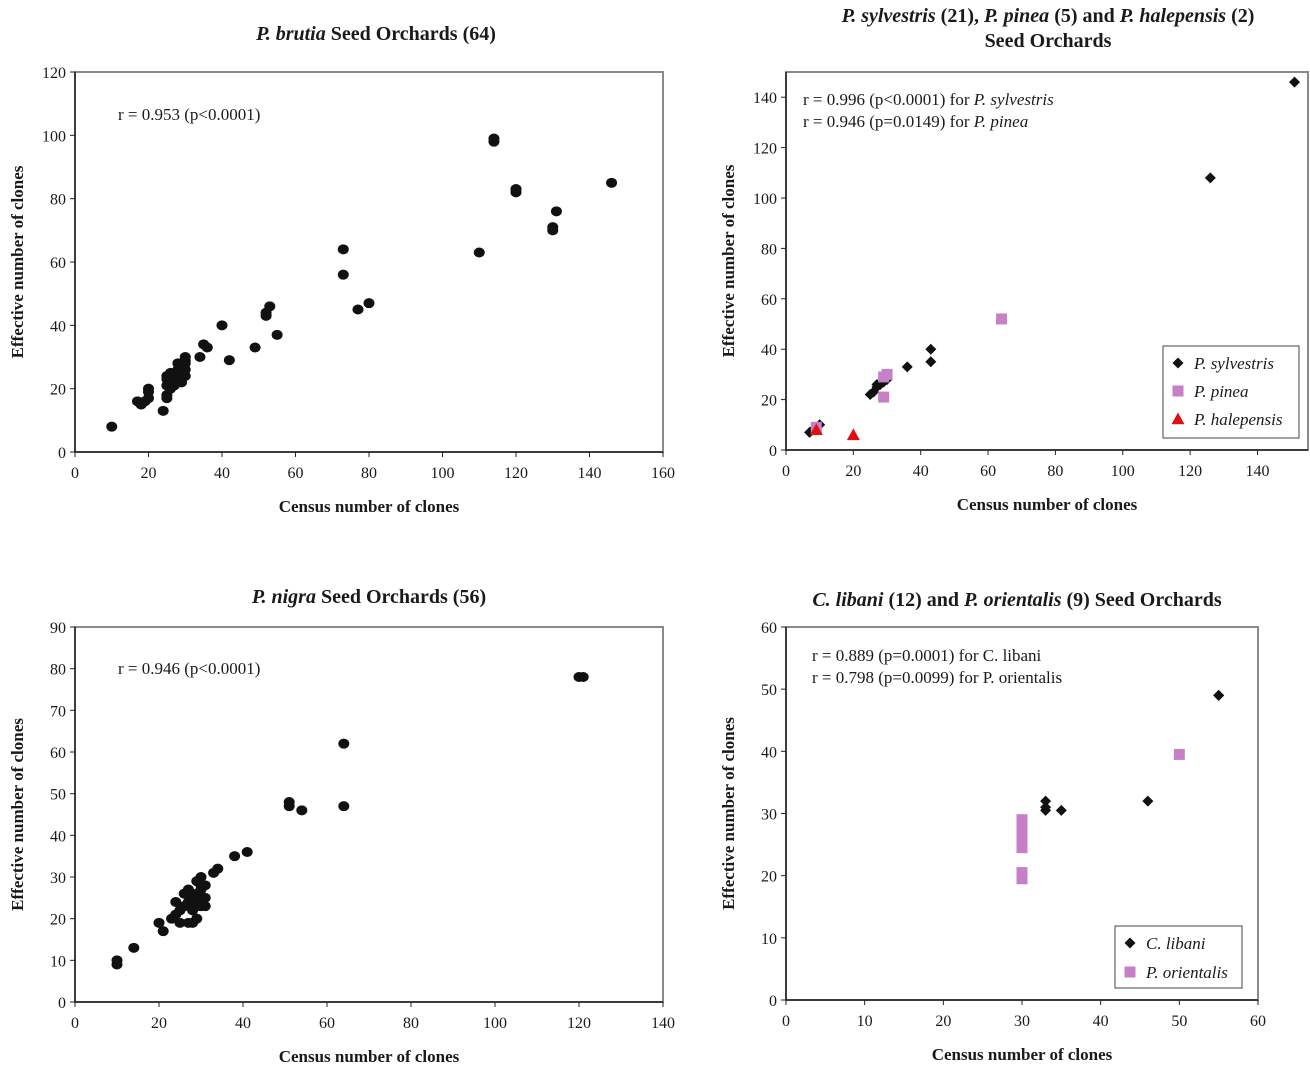 The image size is (1310, 1065). What do you see at coordinates (189, 668) in the screenshot?
I see `correlation-annotation: r = 0.946 (p<0.0001)` at bounding box center [189, 668].